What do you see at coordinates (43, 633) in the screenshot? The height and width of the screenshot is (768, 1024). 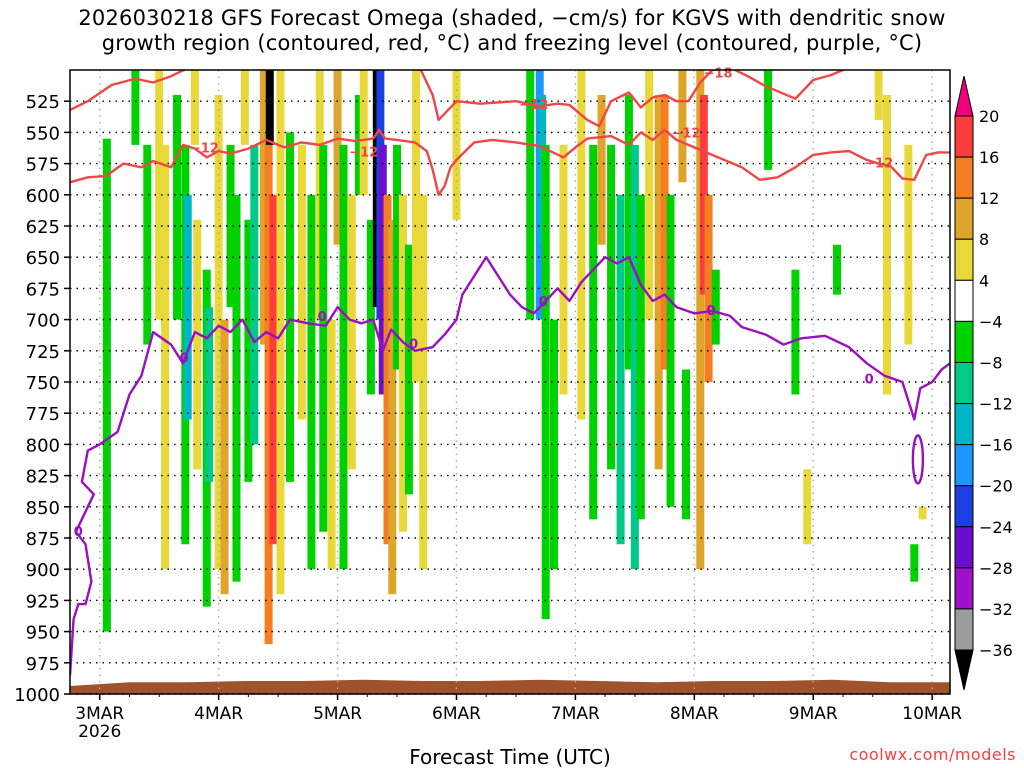 I see `y-tick-label: 950` at bounding box center [43, 633].